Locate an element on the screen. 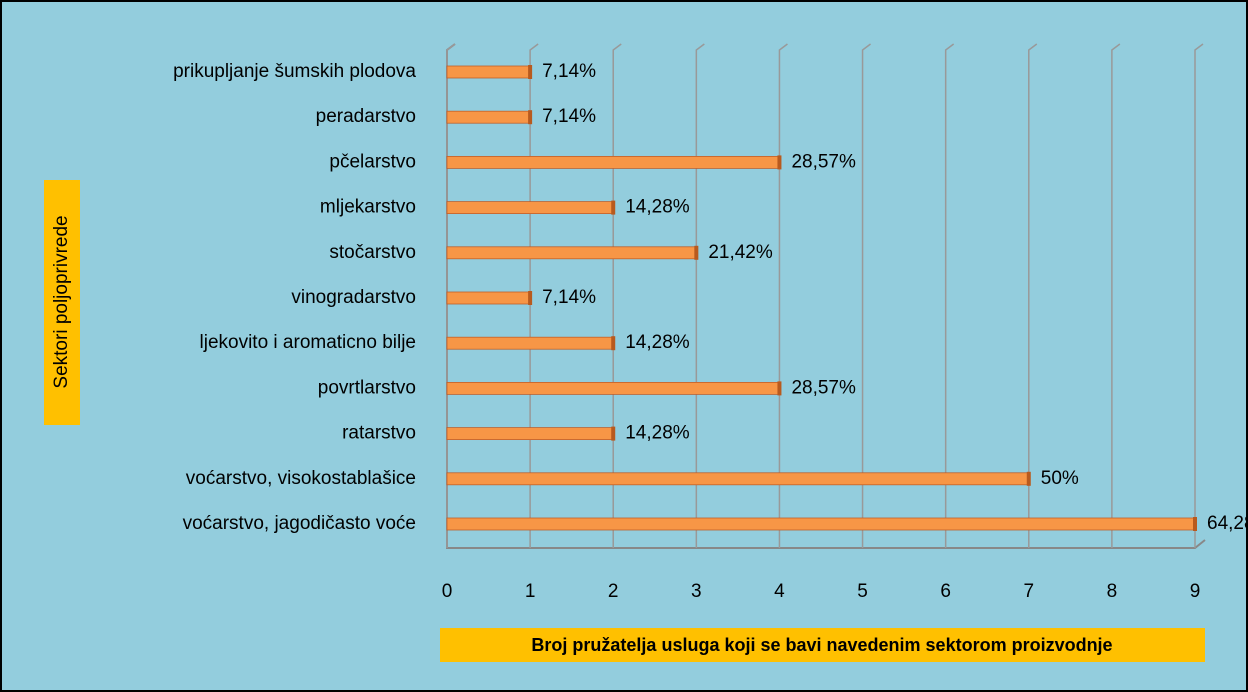  y-tick-label: peradarstvo is located at coordinates (366, 116).